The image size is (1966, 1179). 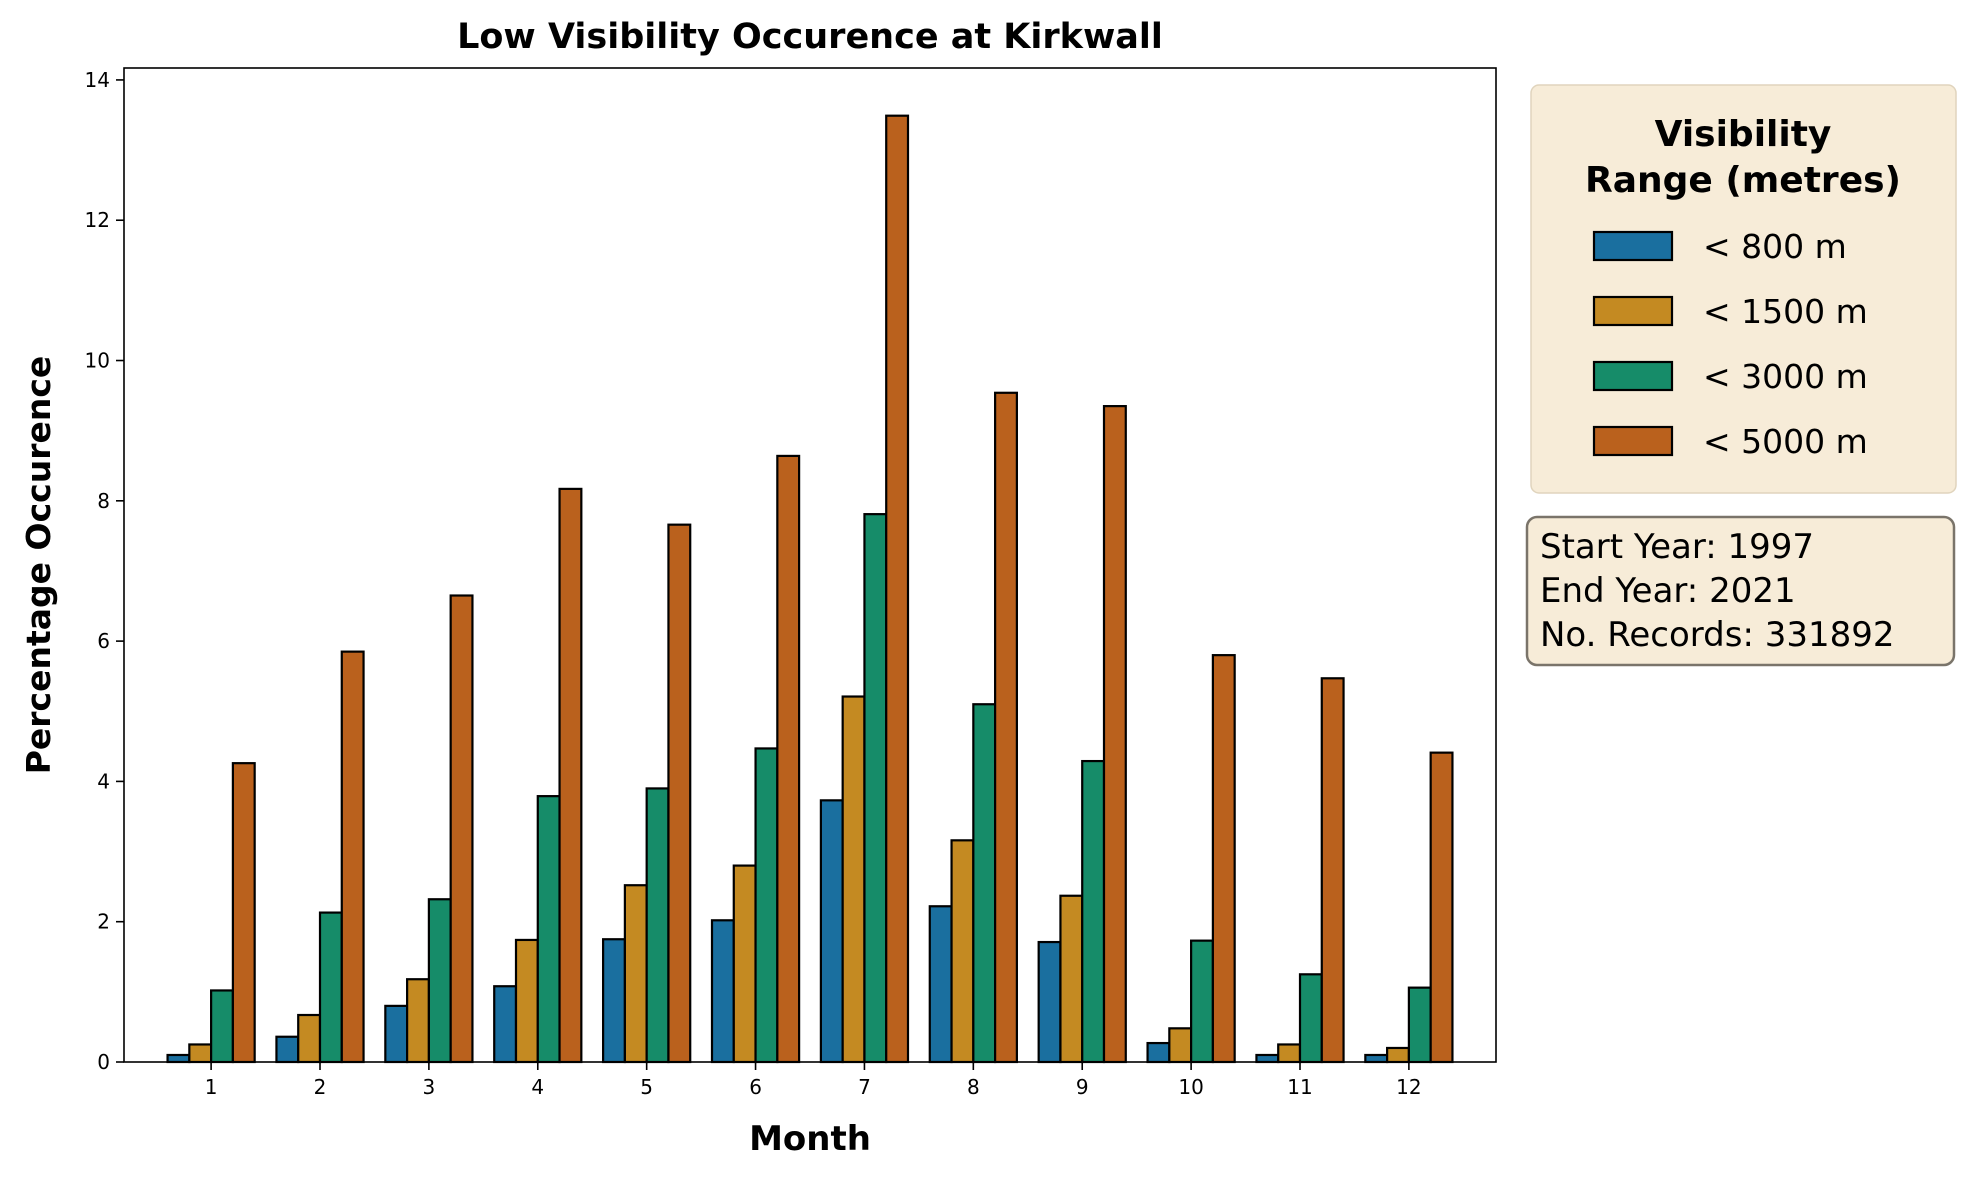 I want to click on y-tick-label: 10, so click(x=97, y=361).